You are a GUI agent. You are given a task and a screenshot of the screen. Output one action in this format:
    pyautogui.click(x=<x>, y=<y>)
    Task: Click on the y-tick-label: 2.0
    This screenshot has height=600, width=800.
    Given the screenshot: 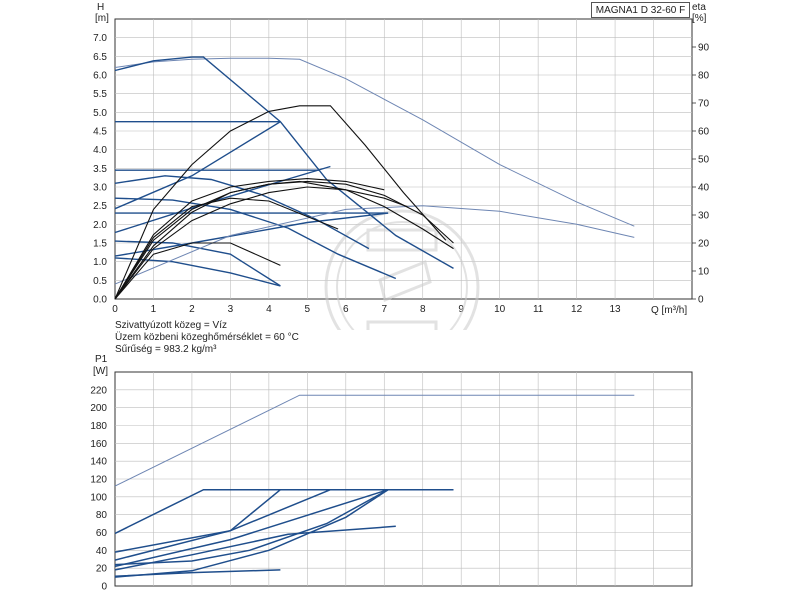 What is the action you would take?
    pyautogui.click(x=100, y=225)
    